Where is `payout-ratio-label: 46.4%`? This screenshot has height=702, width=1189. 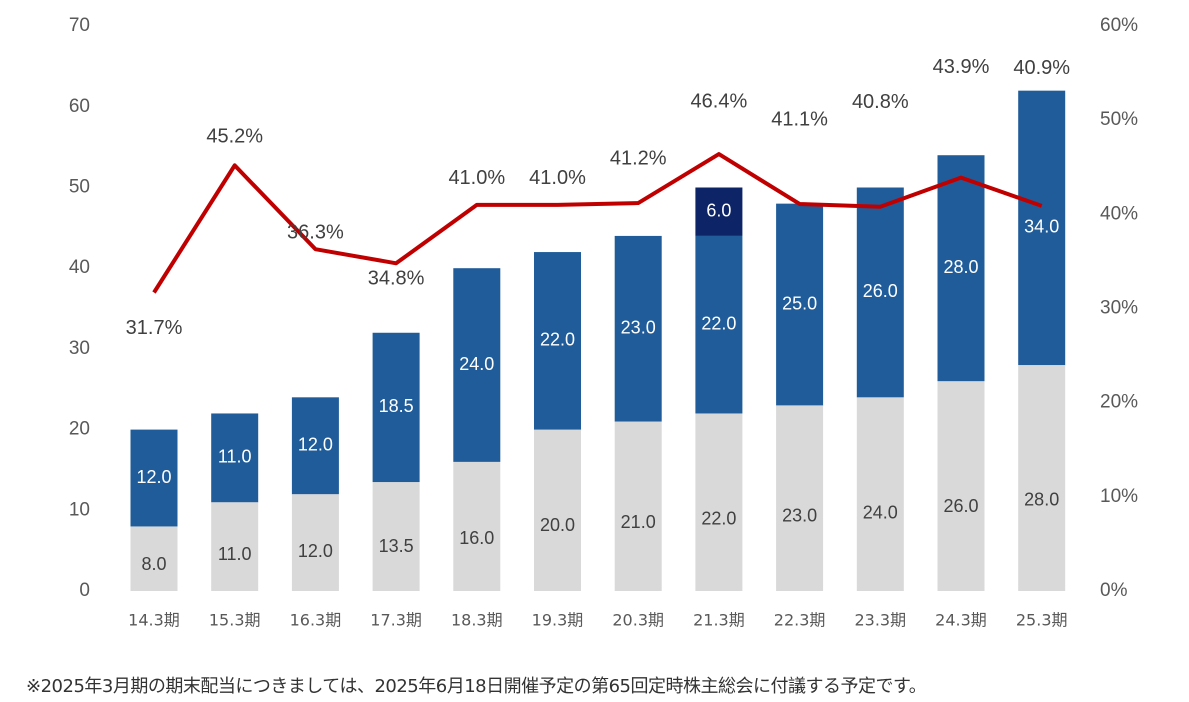 payout-ratio-label: 46.4% is located at coordinates (719, 101).